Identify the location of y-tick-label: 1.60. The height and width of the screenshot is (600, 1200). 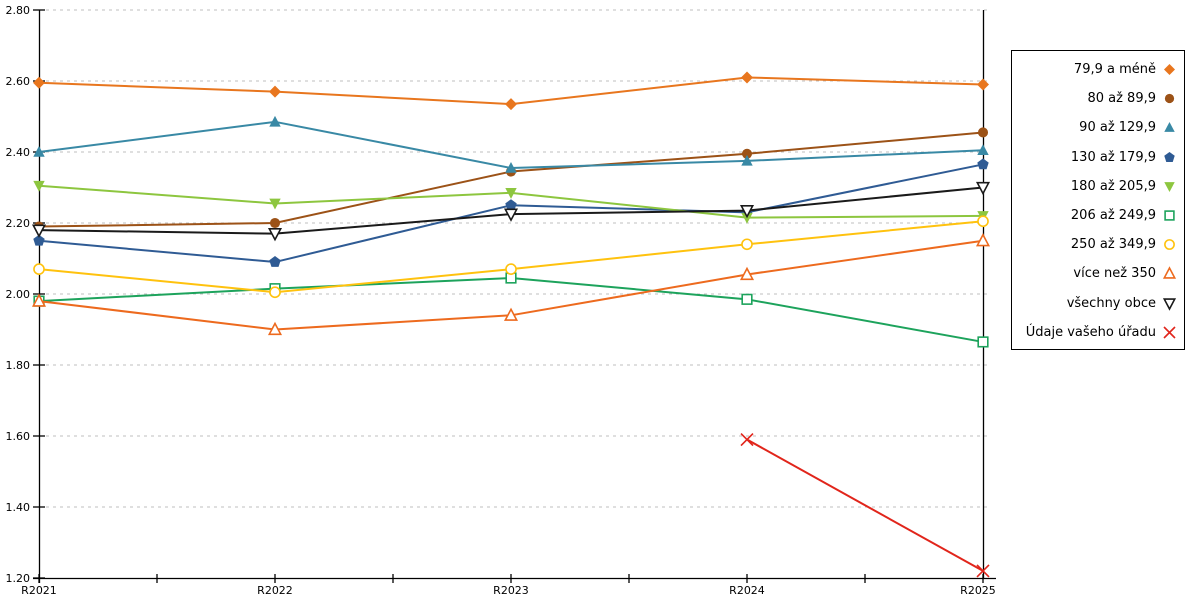
(18, 436).